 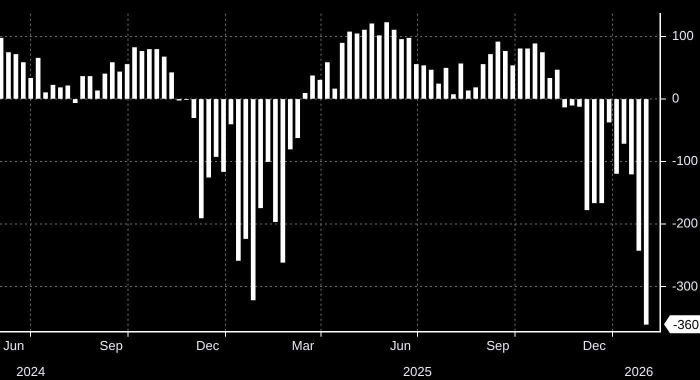 I want to click on x2-tick-label: 2024, so click(x=31, y=371).